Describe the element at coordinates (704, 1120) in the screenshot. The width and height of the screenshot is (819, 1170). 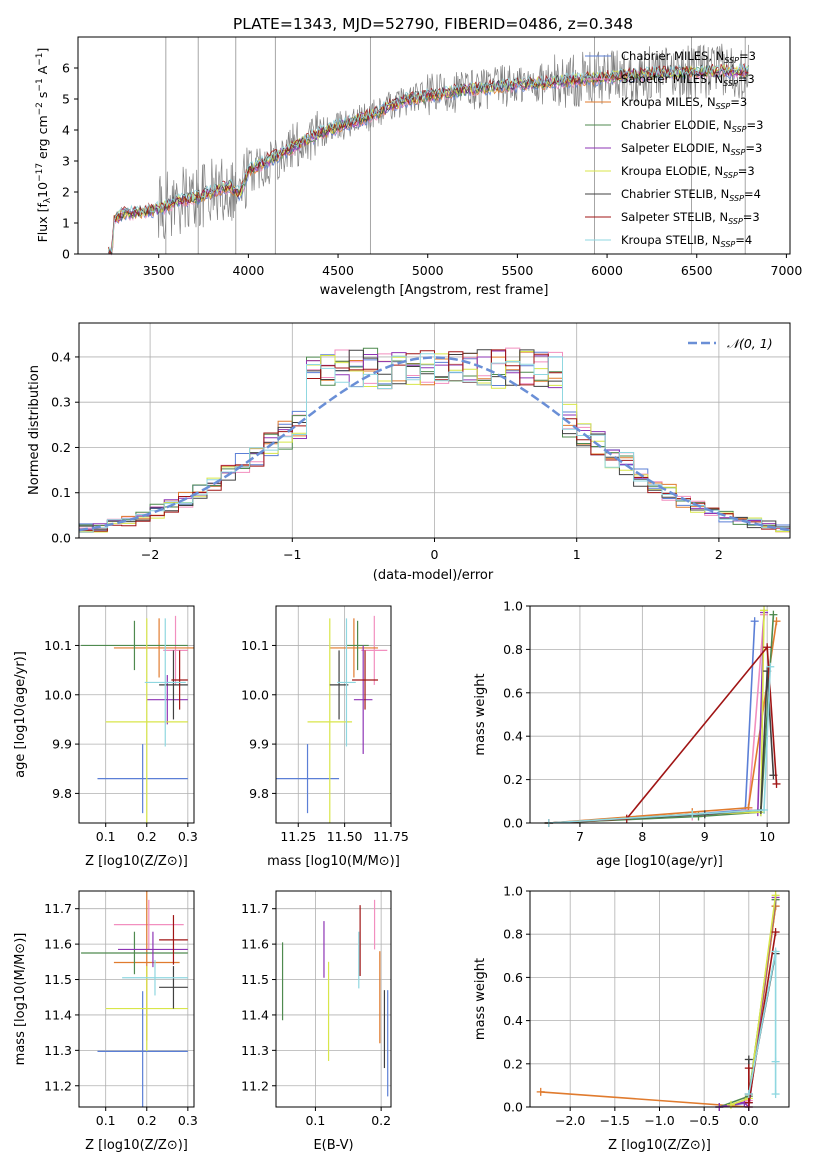
I see `tick-label-x: −0.5` at that location.